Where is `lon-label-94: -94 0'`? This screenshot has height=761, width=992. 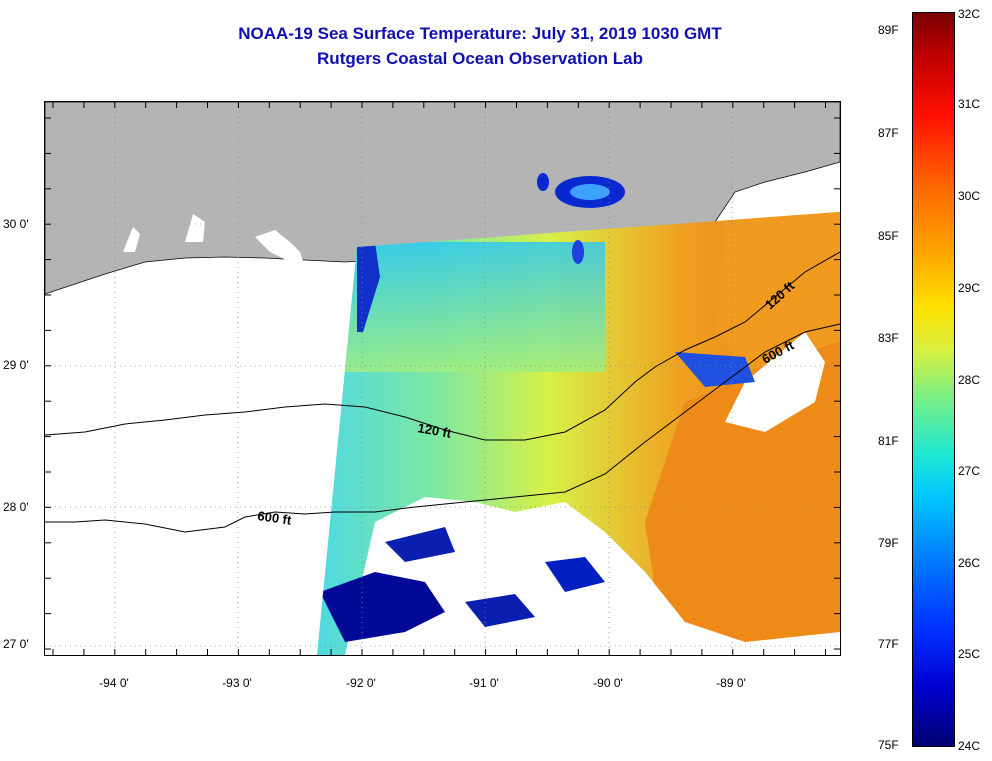 lon-label-94: -94 0' is located at coordinates (114, 683).